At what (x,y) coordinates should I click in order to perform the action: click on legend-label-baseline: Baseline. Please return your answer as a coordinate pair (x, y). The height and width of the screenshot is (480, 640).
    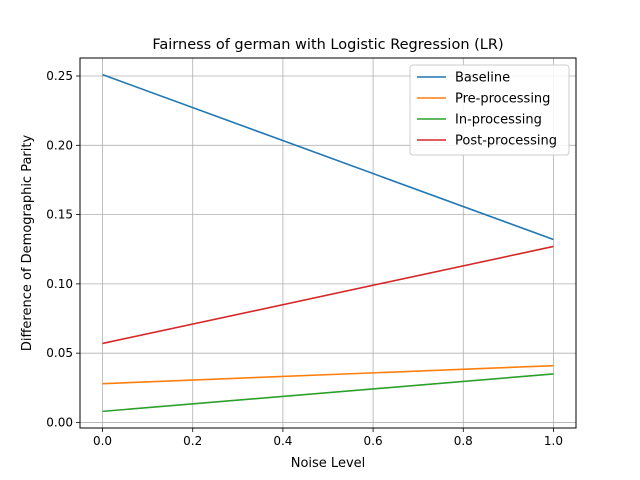
    Looking at the image, I should click on (482, 78).